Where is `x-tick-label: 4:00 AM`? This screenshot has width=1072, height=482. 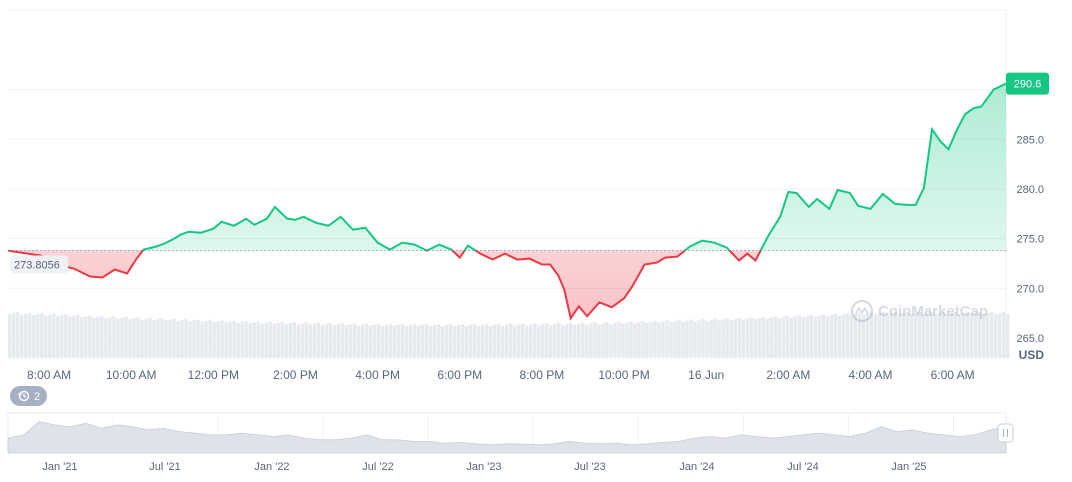 x-tick-label: 4:00 AM is located at coordinates (870, 375).